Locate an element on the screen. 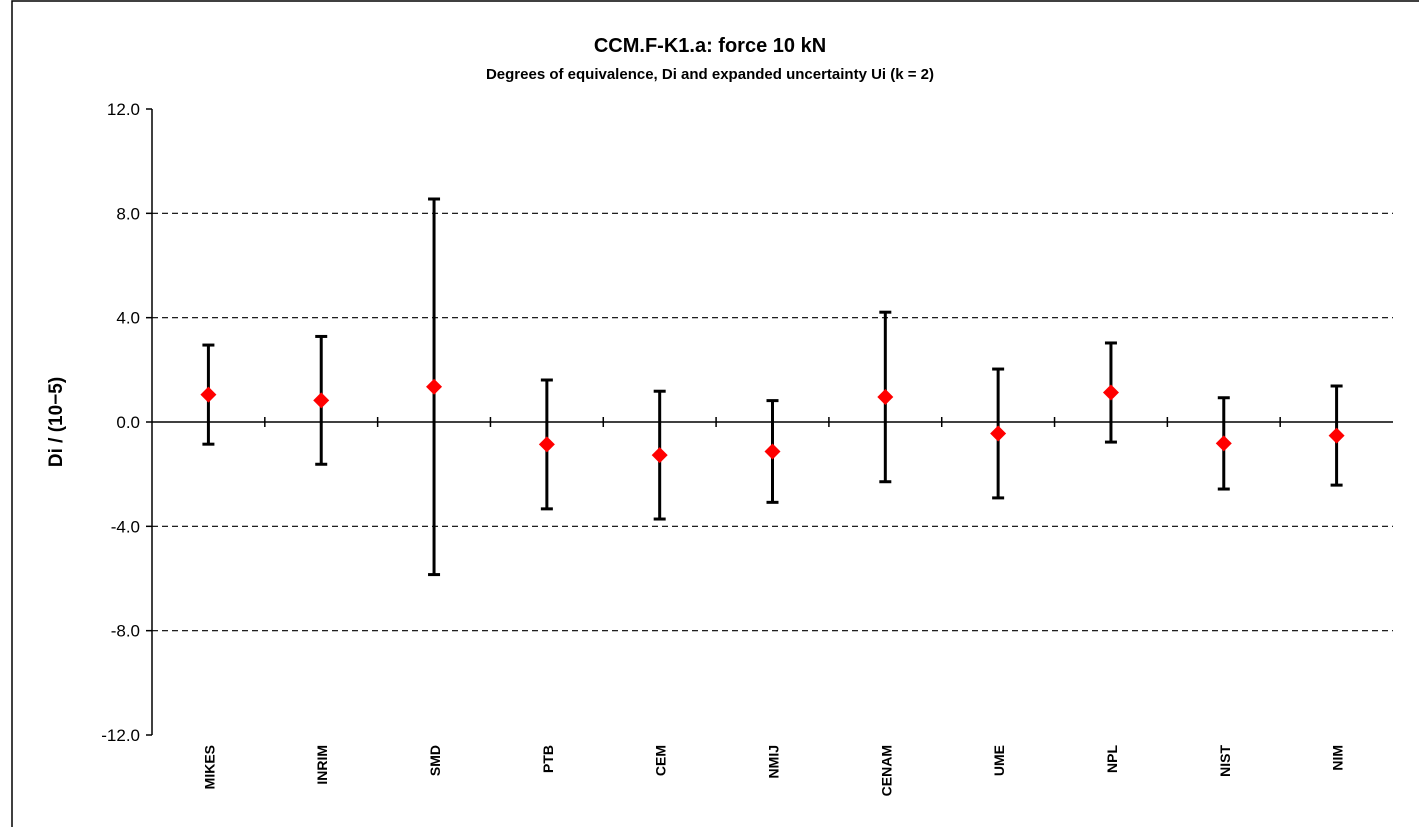  x-tick-label: CEM is located at coordinates (661, 760).